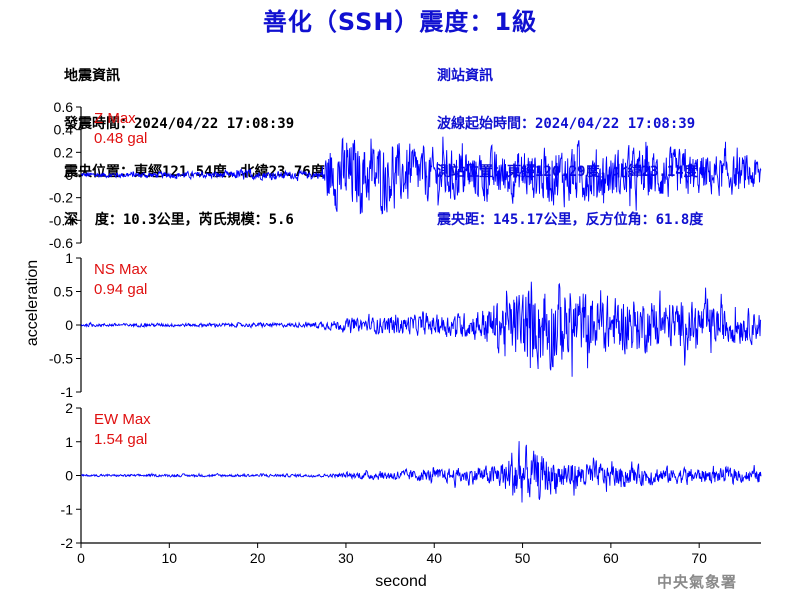  What do you see at coordinates (421, 175) in the screenshot?
I see `waveform-trace-z` at bounding box center [421, 175].